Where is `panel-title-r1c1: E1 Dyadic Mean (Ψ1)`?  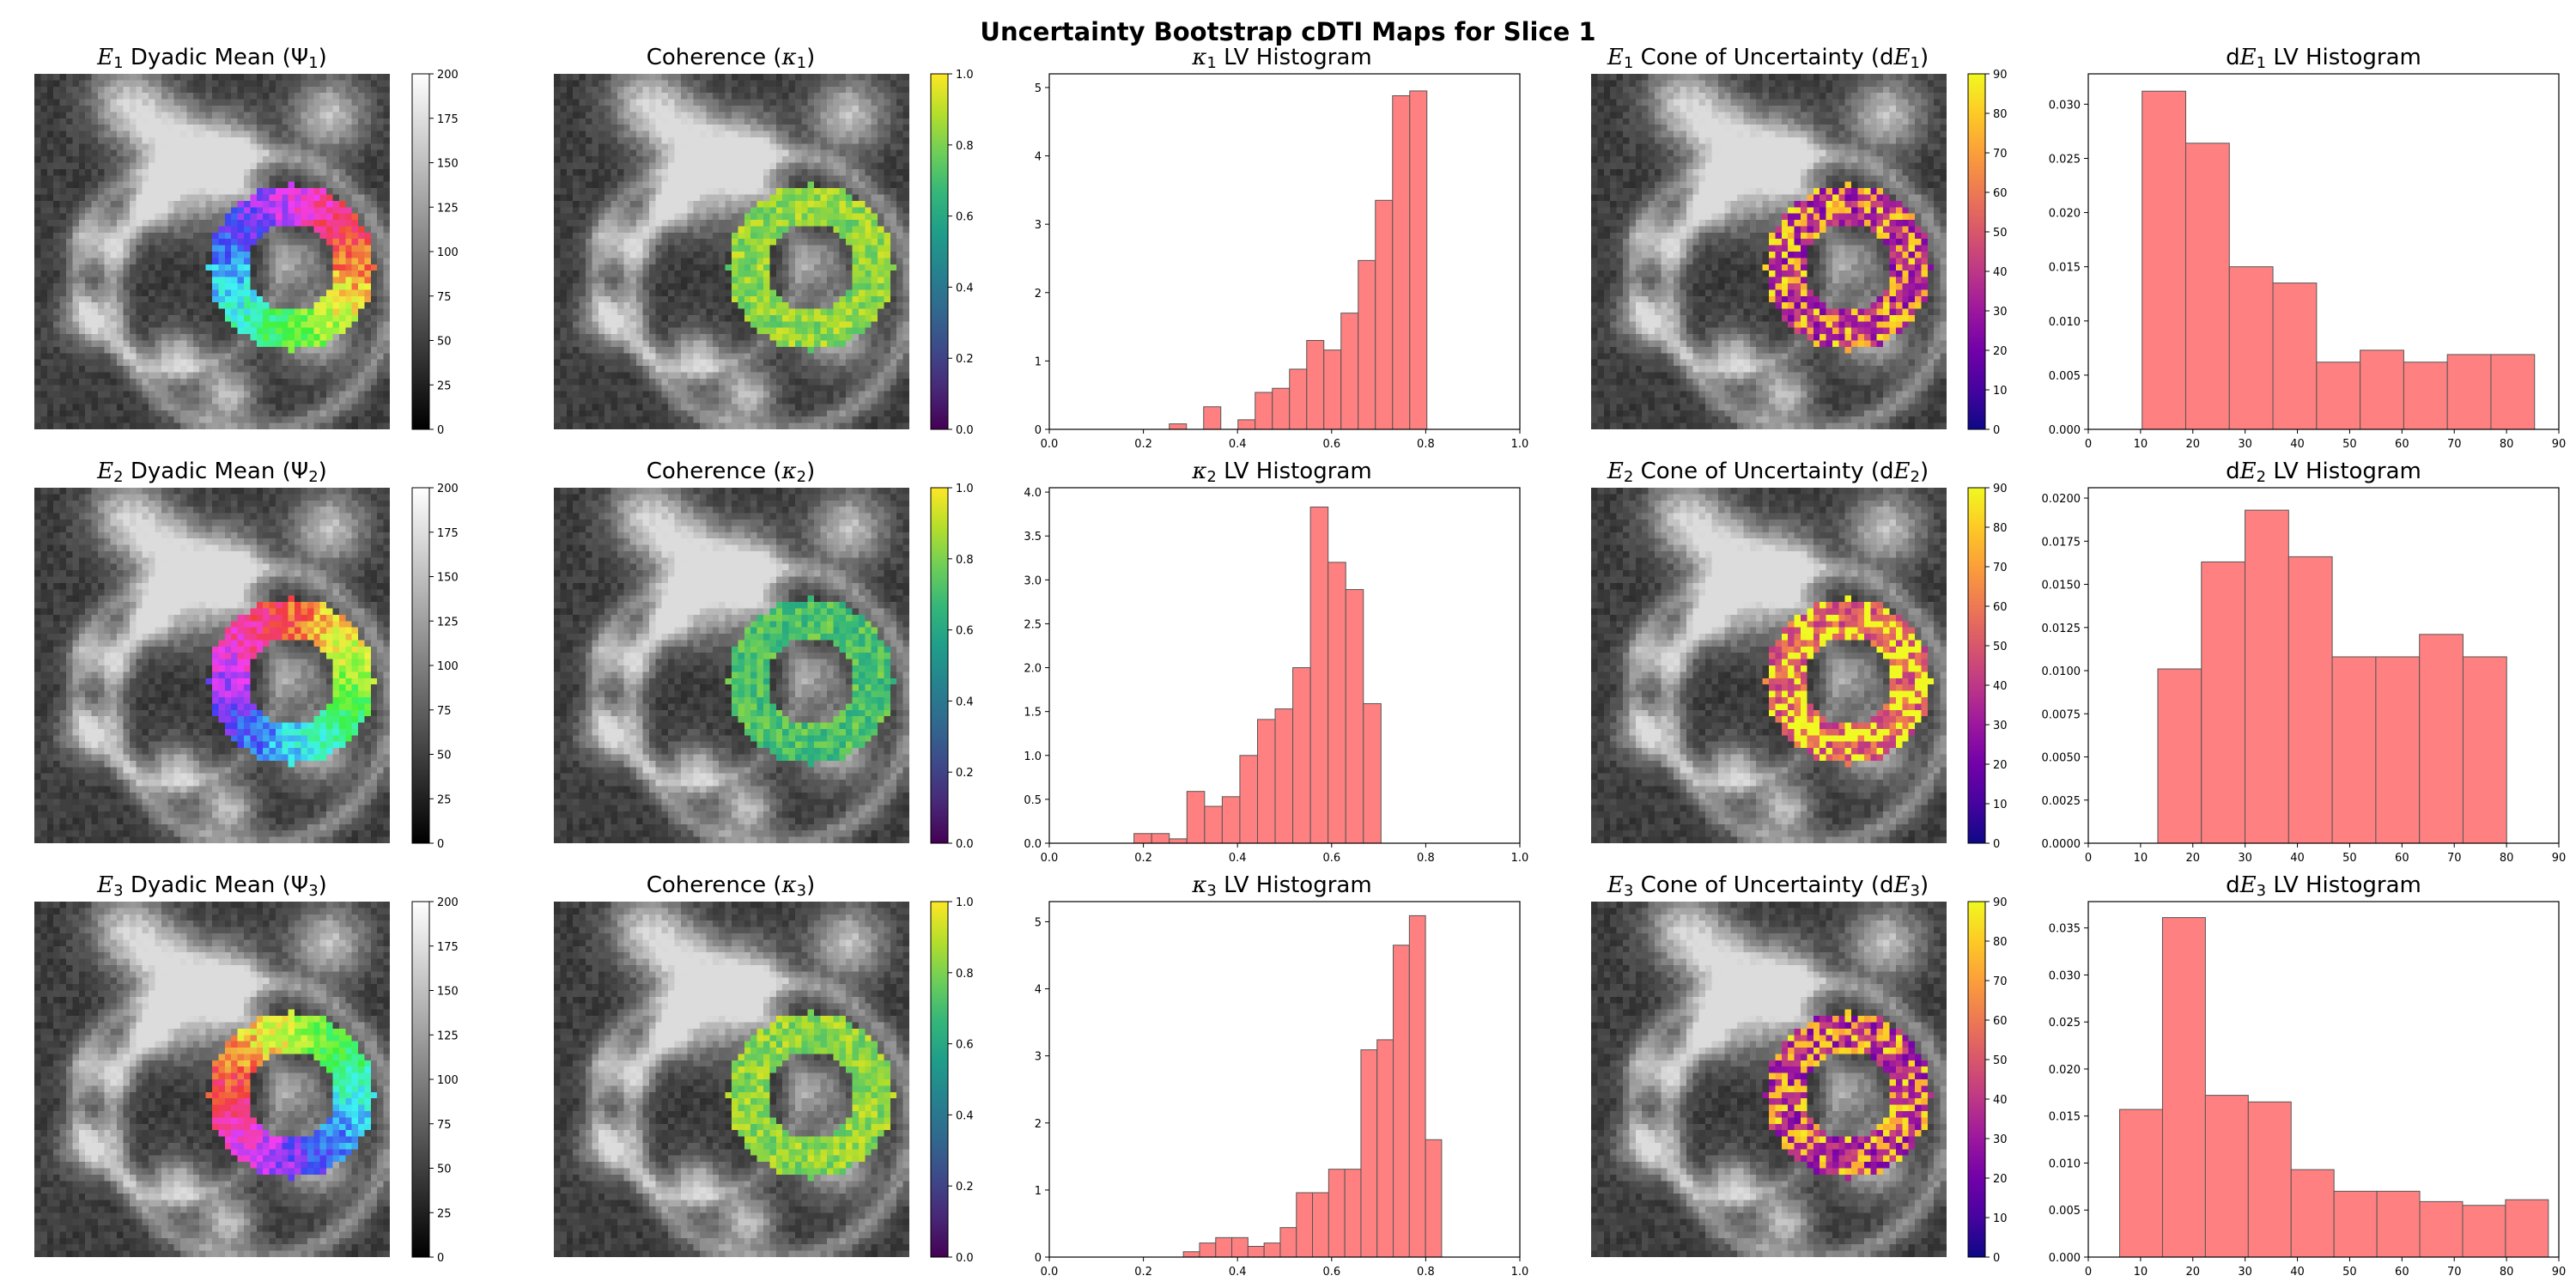 panel-title-r1c1: E1 Dyadic Mean (Ψ1) is located at coordinates (212, 59).